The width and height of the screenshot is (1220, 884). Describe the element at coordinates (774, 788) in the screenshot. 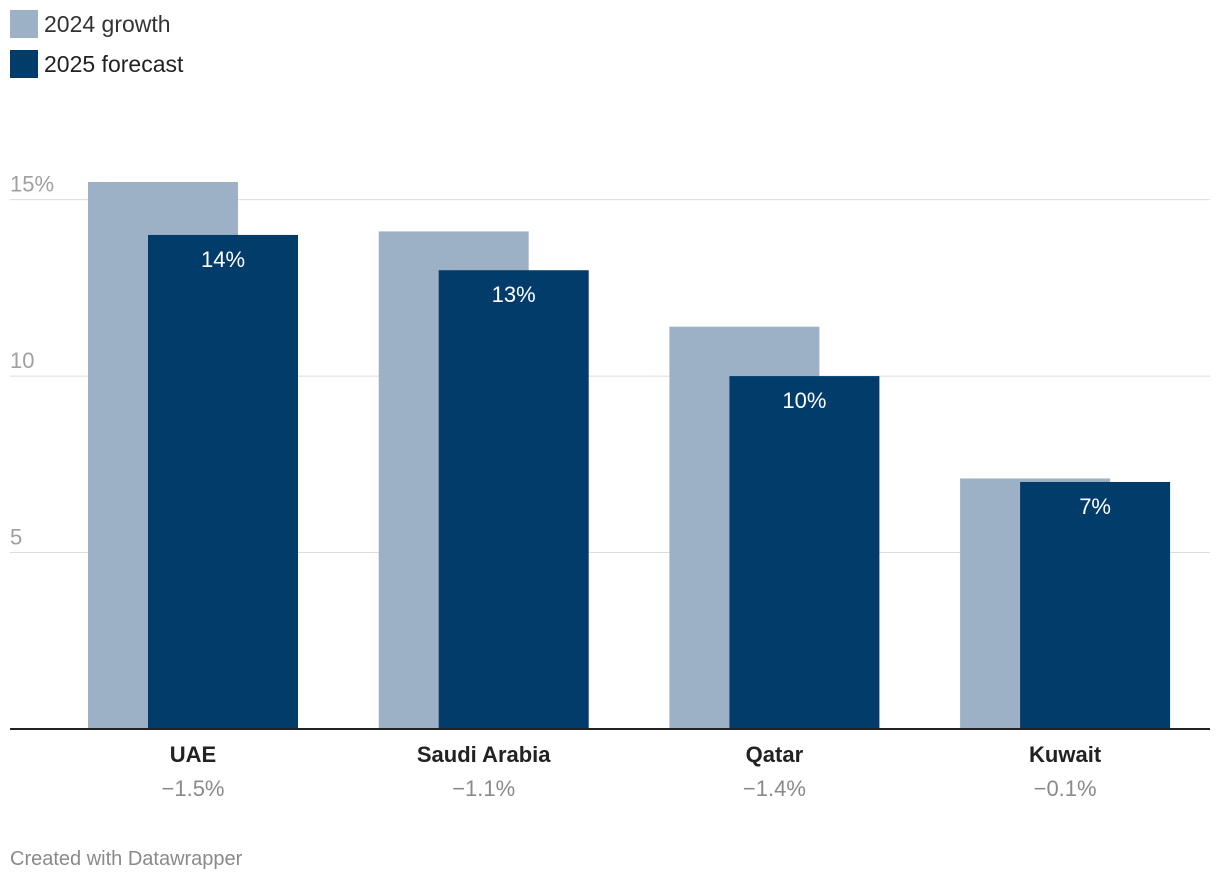

I see `category-note-qatar: −1.4%` at that location.